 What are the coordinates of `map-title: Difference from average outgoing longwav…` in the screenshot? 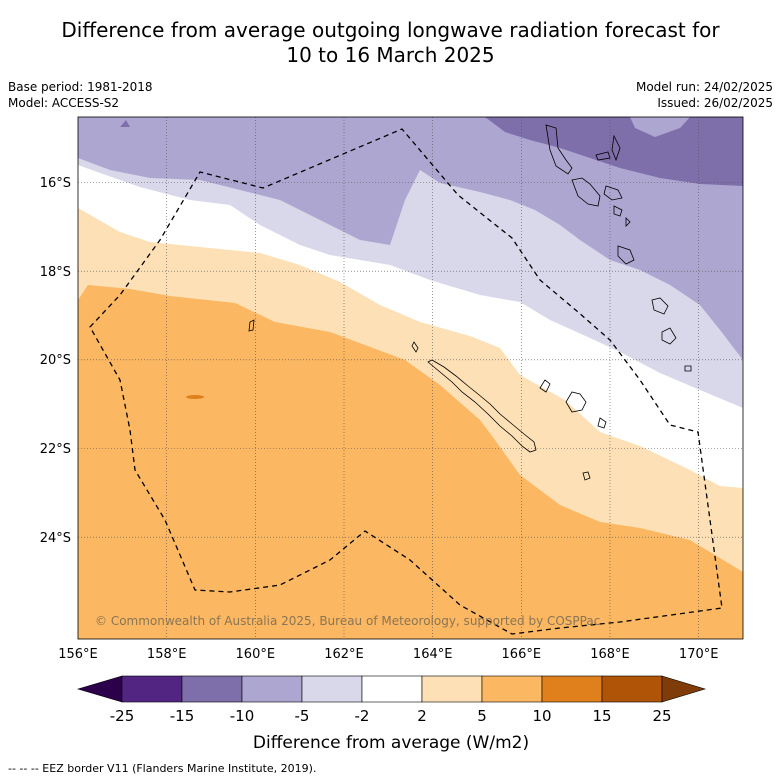 It's located at (390, 43).